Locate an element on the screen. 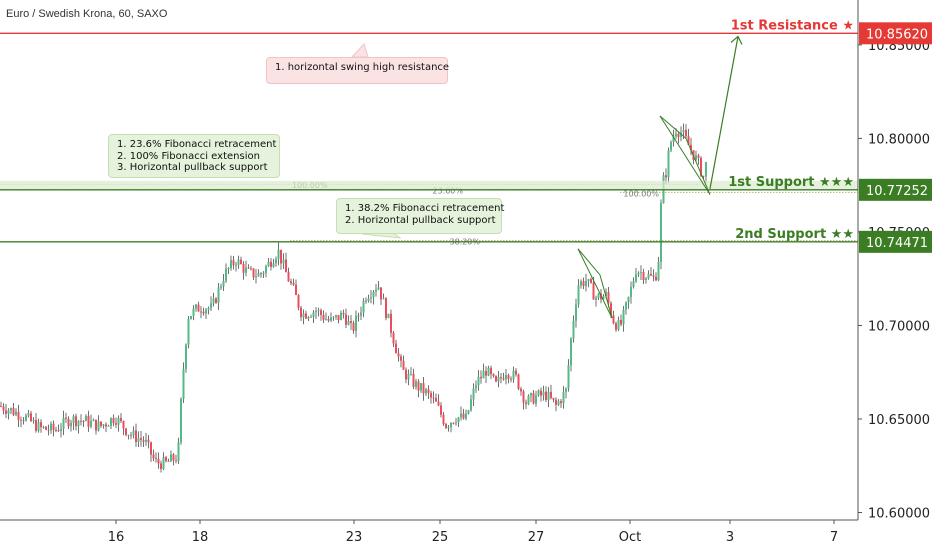 The height and width of the screenshot is (554, 932). y-tick-label: 10.60000 is located at coordinates (899, 514).